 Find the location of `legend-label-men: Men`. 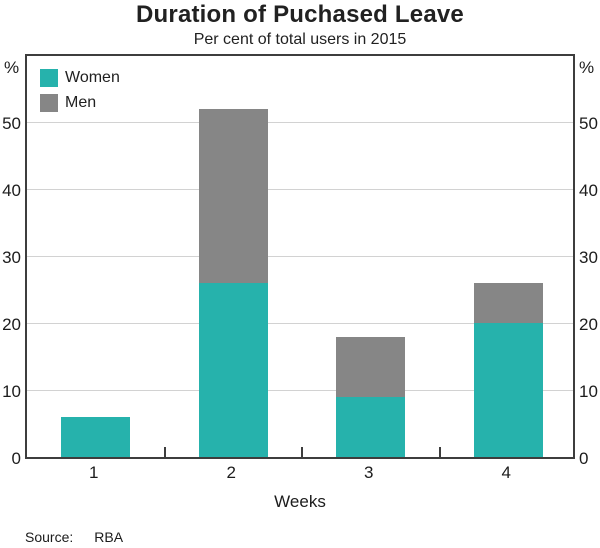

legend-label-men: Men is located at coordinates (81, 102).